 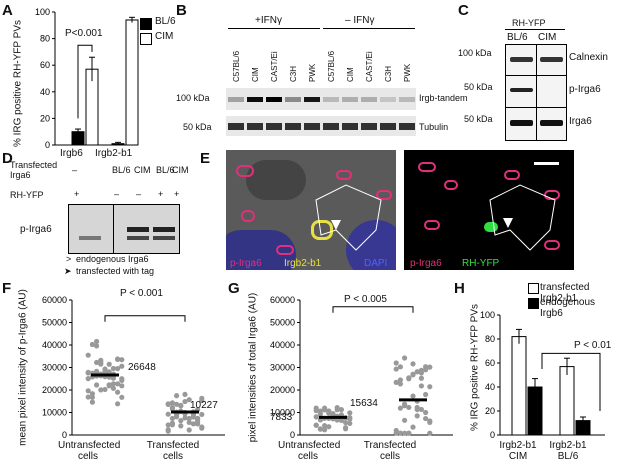 What do you see at coordinates (593, 345) in the screenshot?
I see `panel-h-significance: P < 0.01` at bounding box center [593, 345].